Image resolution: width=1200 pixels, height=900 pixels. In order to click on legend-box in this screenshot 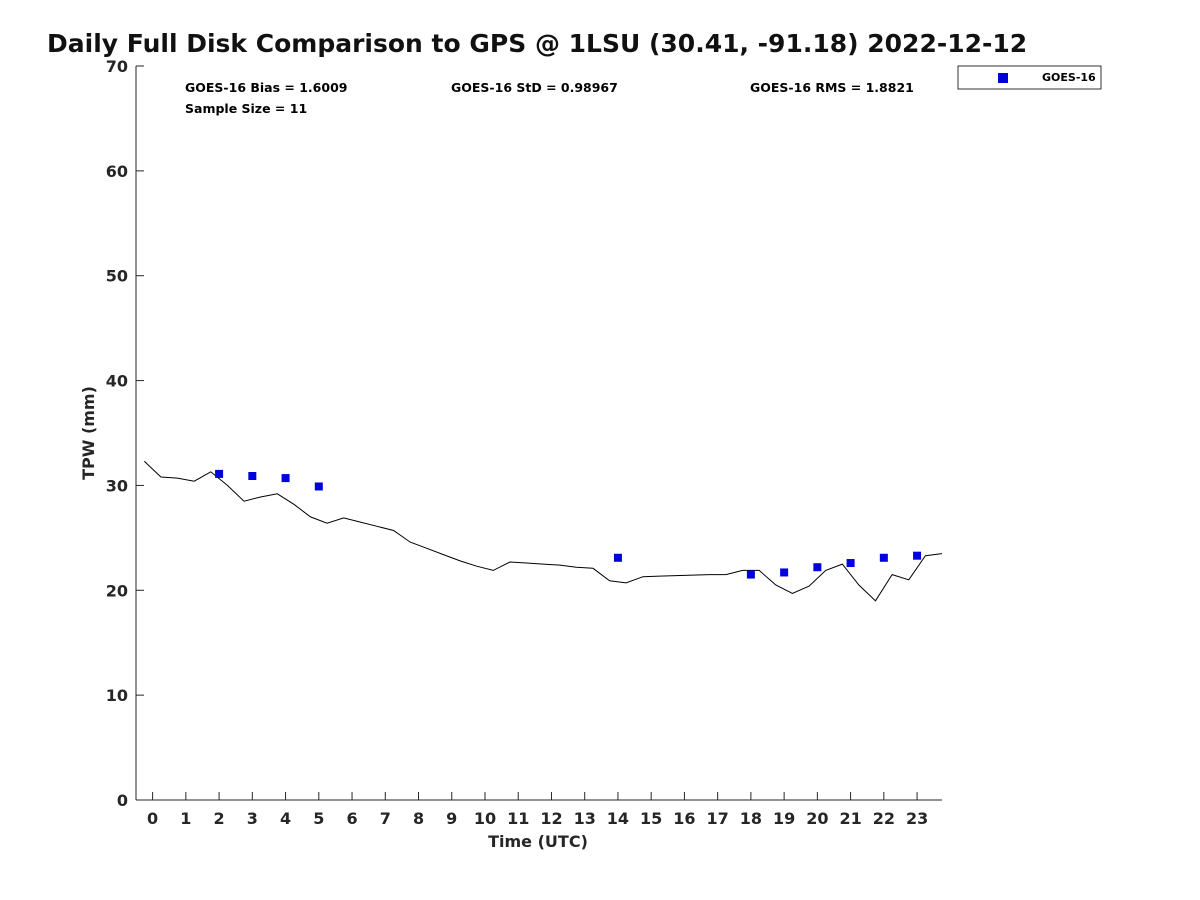, I will do `click(1029, 77)`.